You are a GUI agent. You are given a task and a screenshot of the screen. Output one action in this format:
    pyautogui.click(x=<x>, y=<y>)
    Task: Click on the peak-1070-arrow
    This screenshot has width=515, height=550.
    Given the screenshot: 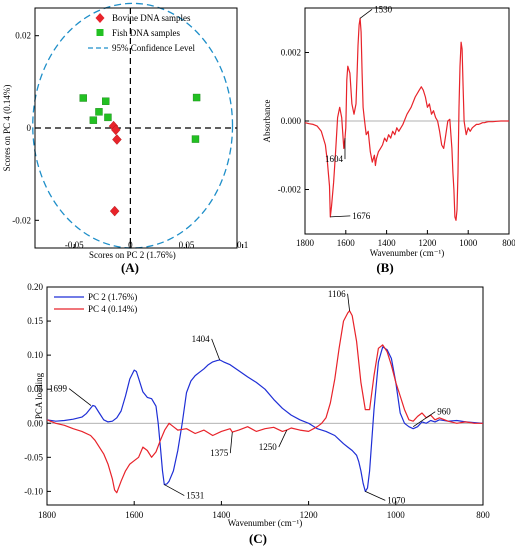 What is the action you would take?
    pyautogui.click(x=375, y=496)
    